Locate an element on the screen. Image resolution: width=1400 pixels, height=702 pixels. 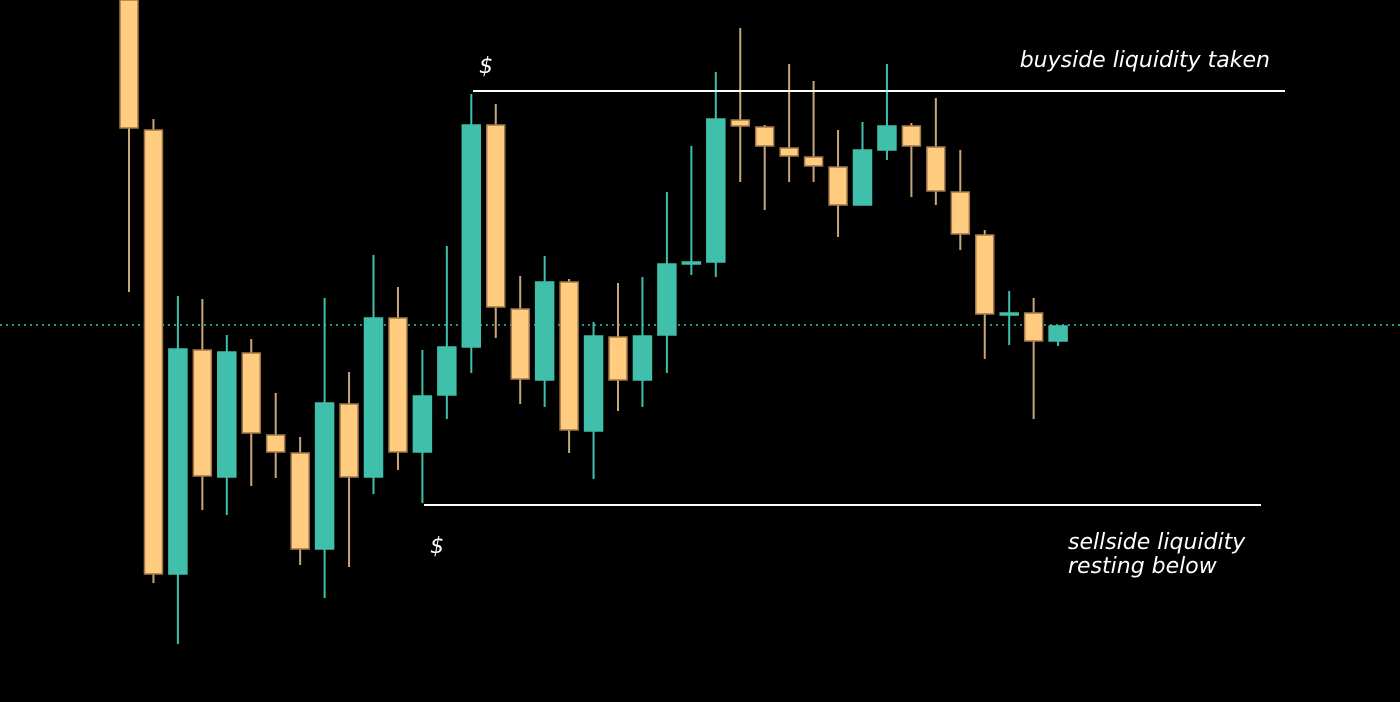
liquidity-label: resting below is located at coordinates (1143, 566).